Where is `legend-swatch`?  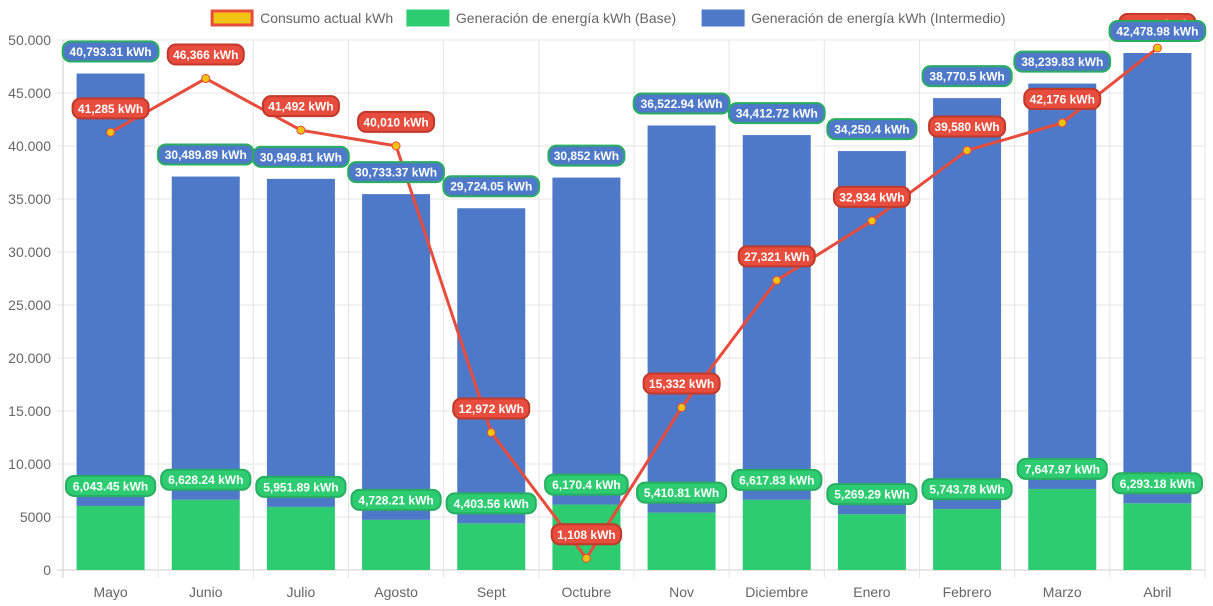 legend-swatch is located at coordinates (232, 18).